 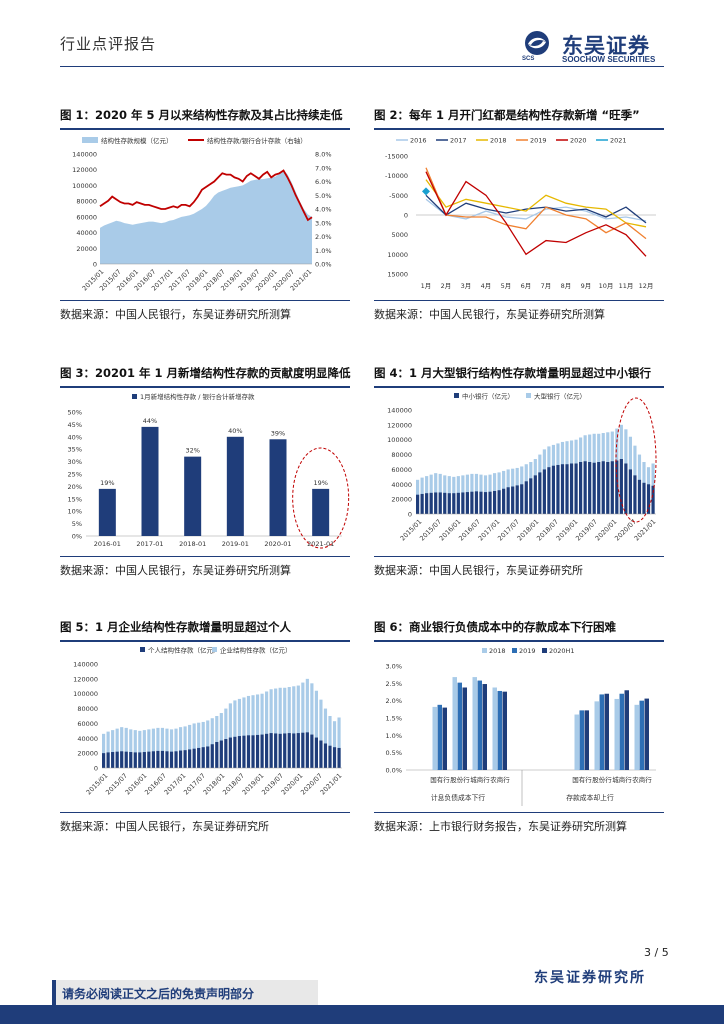 I want to click on x-tick: 农商行, so click(x=500, y=779).